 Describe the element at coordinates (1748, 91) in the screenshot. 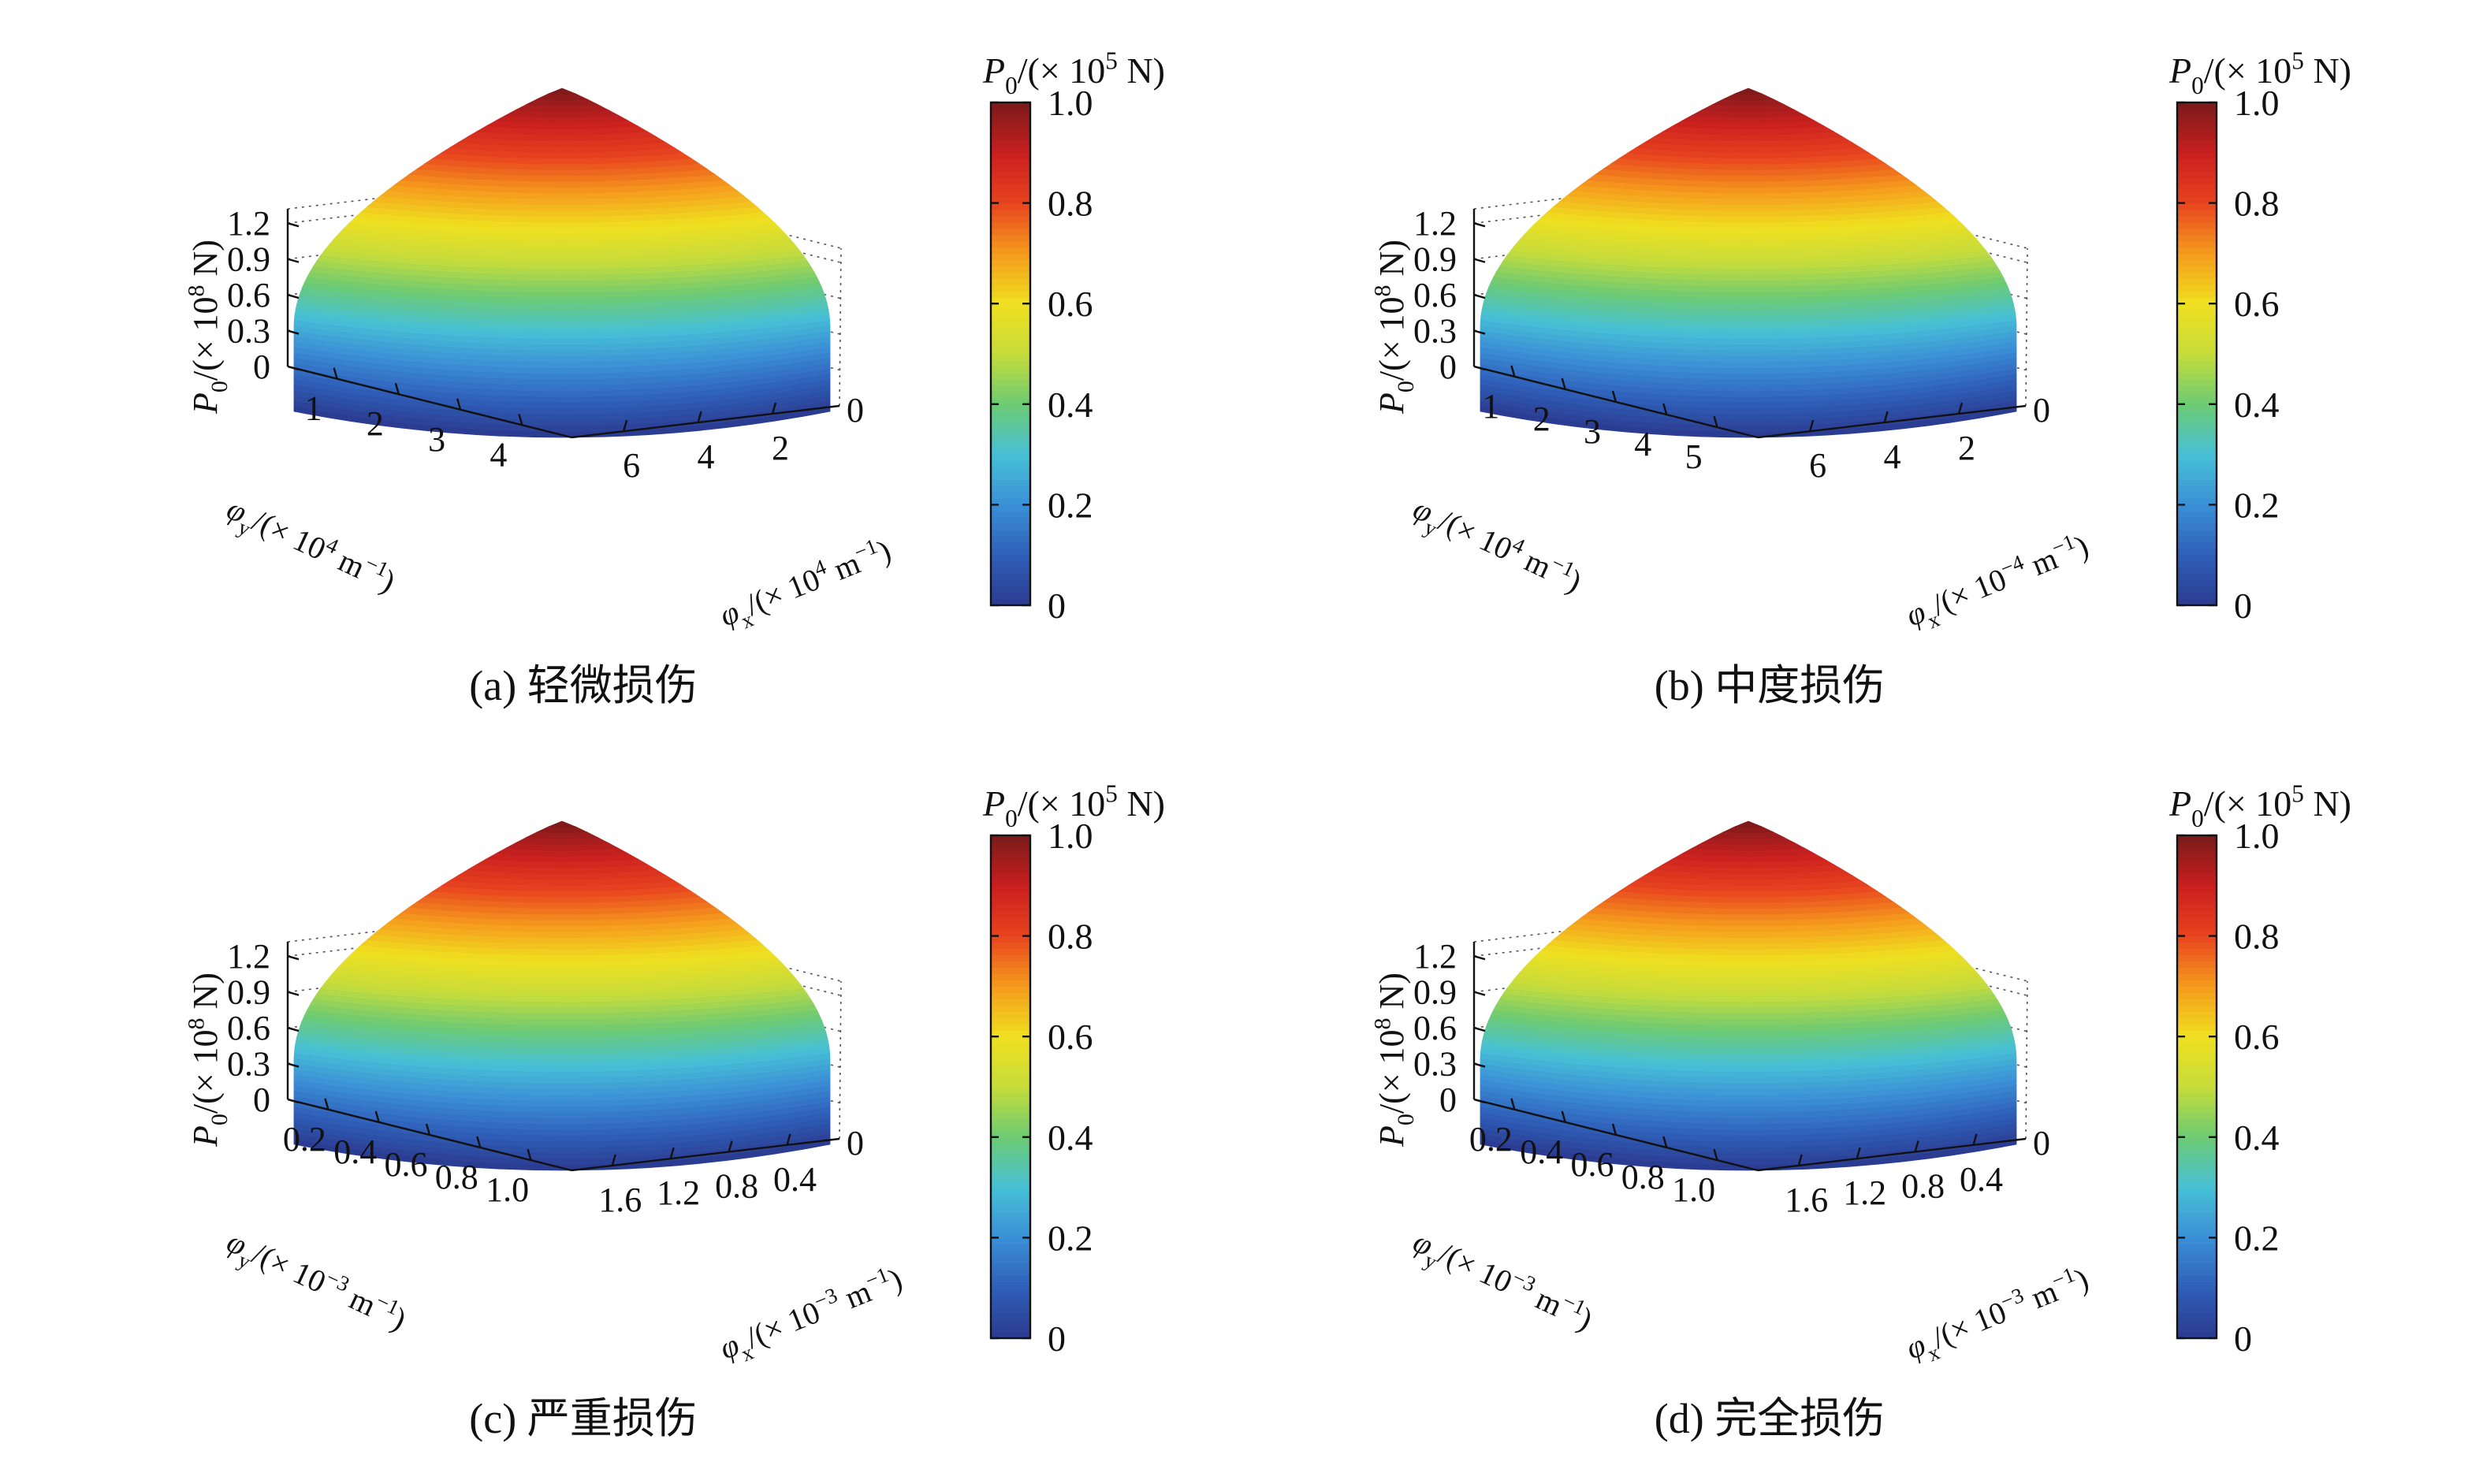

I see `surface-band` at that location.